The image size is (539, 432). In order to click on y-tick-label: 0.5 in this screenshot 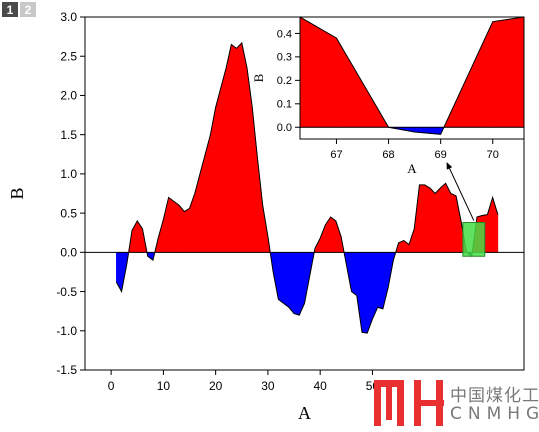, I will do `click(68, 213)`.